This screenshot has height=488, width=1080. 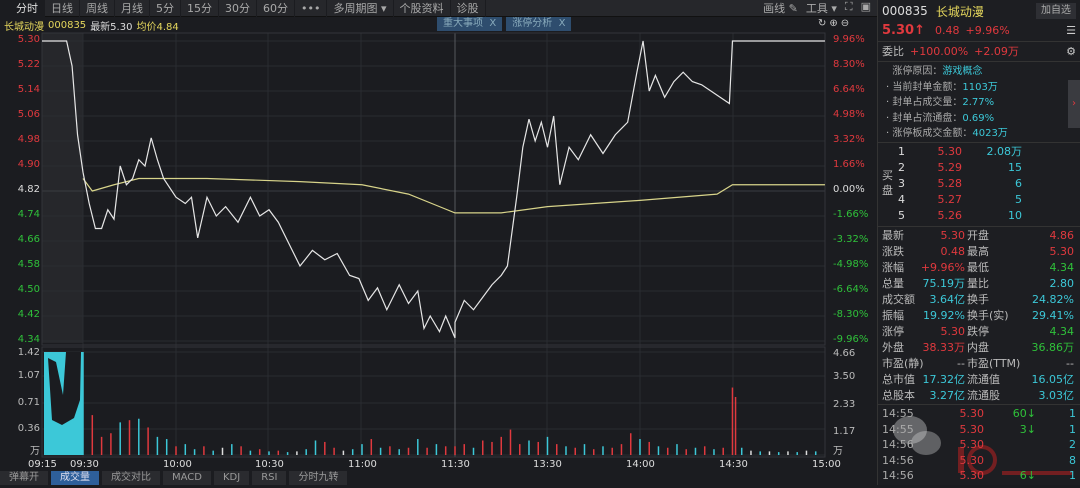 I want to click on tools-dropdown: 工具 ▾, so click(x=821, y=8).